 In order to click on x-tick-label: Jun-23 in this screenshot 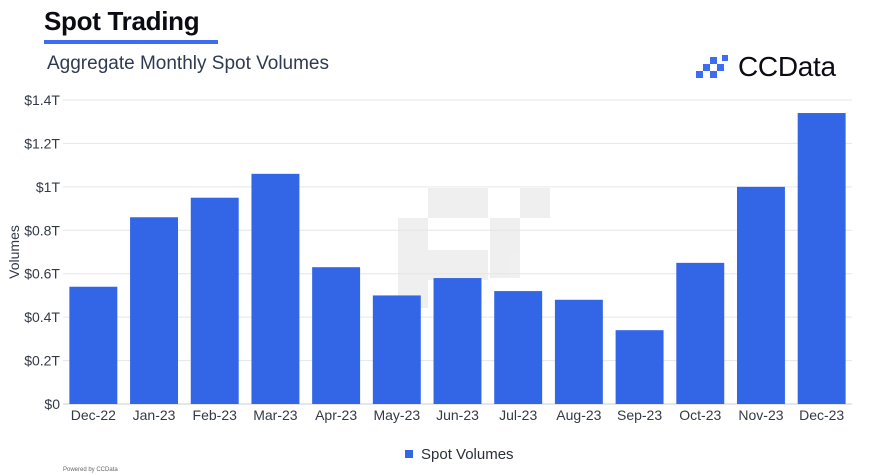, I will do `click(457, 415)`.